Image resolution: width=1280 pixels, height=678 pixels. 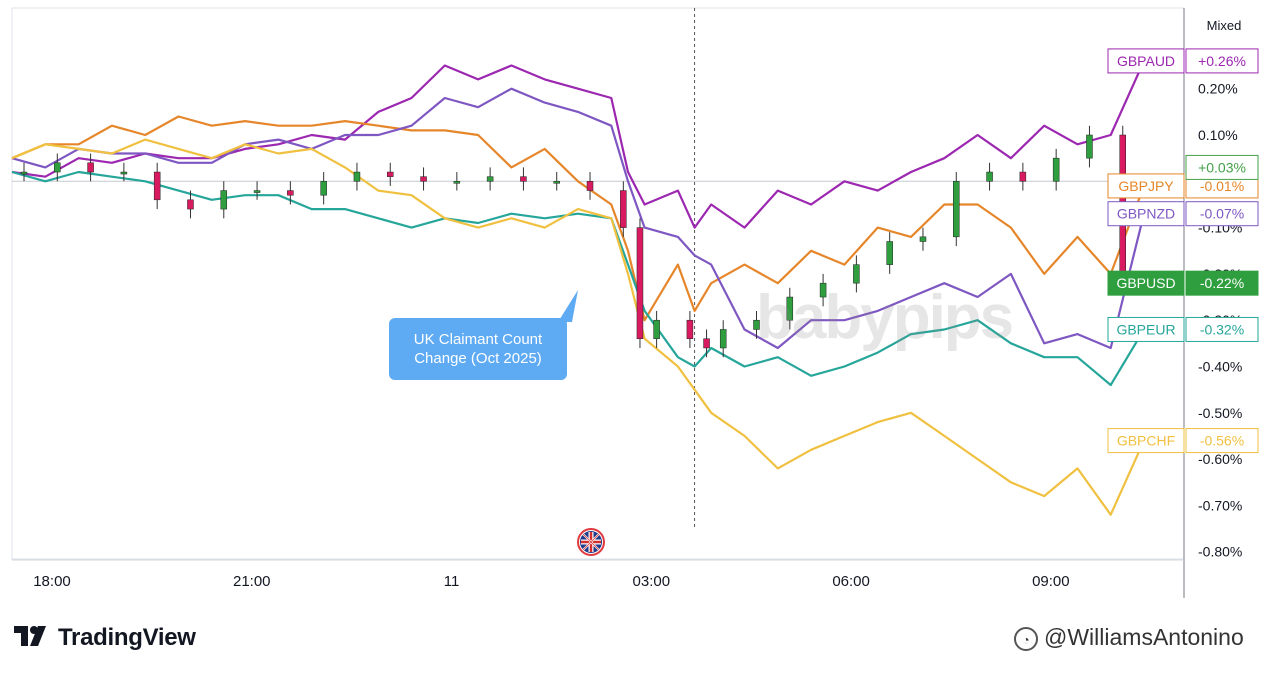 I want to click on series-value-tag-text: +0.26%, so click(x=1222, y=61).